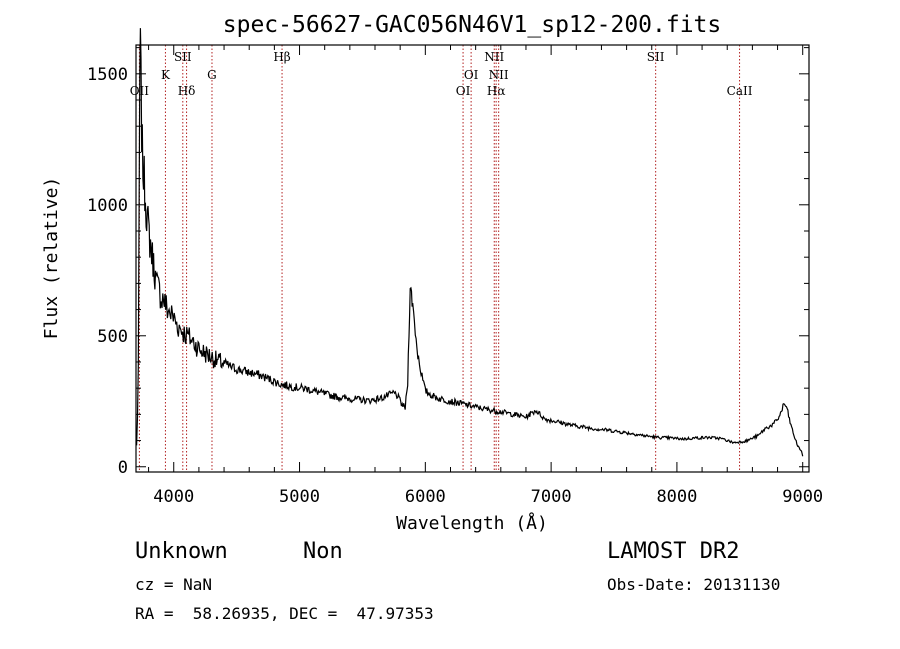 The image size is (900, 649). What do you see at coordinates (187, 91) in the screenshot?
I see `spectral-line-label: Hδ` at bounding box center [187, 91].